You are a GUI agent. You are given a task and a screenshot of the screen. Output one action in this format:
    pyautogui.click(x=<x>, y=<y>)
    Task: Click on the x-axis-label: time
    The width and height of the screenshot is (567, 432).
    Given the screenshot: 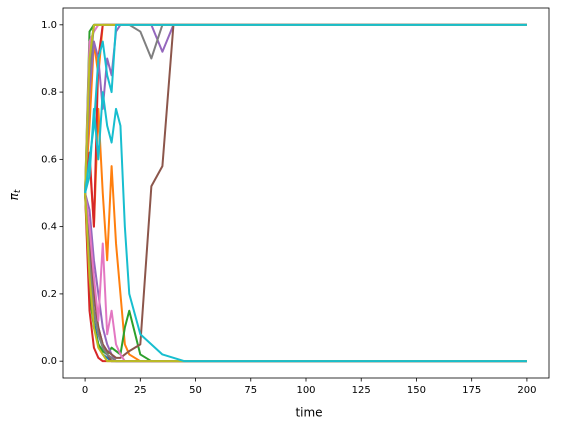 What is the action you would take?
    pyautogui.click(x=308, y=413)
    